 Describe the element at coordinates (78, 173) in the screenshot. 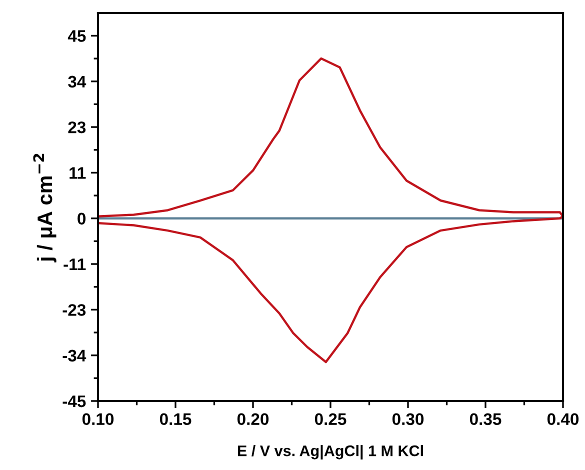

I see `y-tick-label: 11` at that location.